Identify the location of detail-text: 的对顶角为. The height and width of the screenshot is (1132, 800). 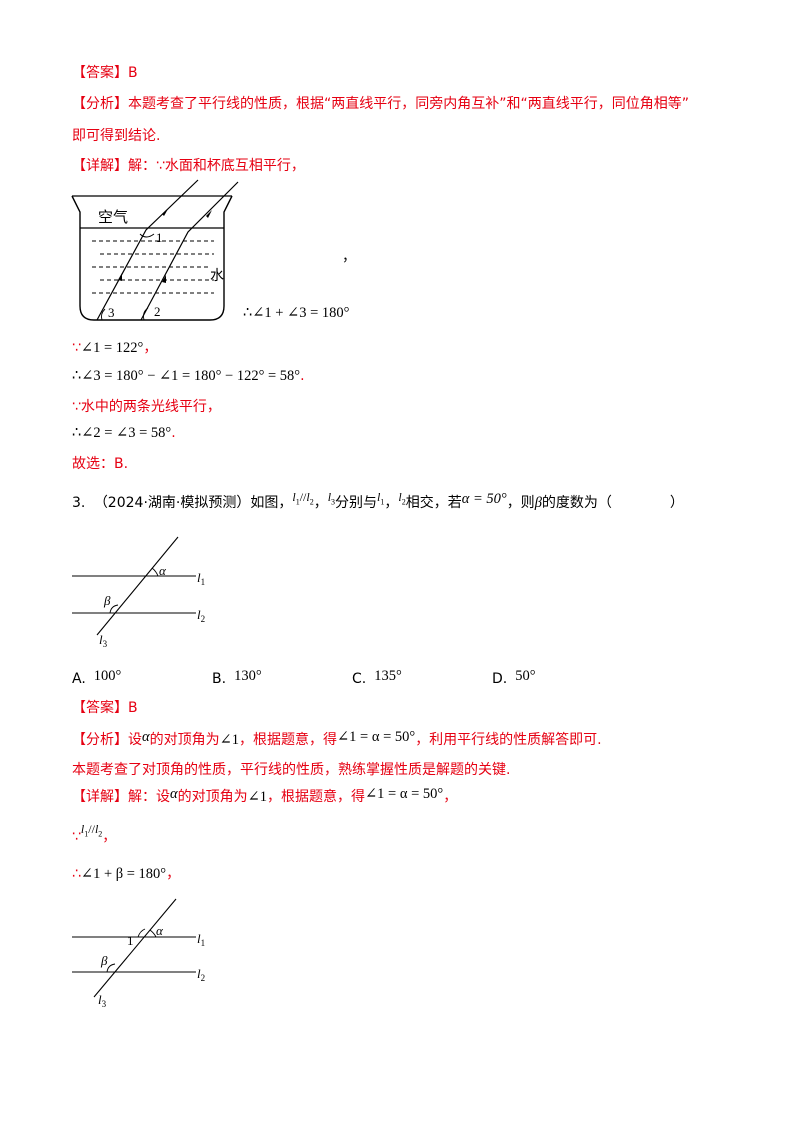
(212, 797).